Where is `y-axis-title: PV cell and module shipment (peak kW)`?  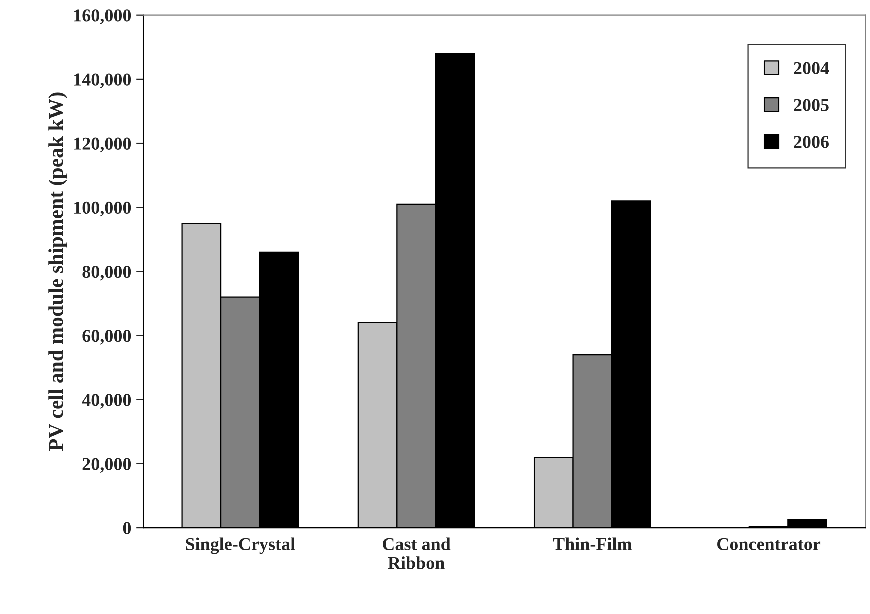 y-axis-title: PV cell and module shipment (peak kW) is located at coordinates (58, 272).